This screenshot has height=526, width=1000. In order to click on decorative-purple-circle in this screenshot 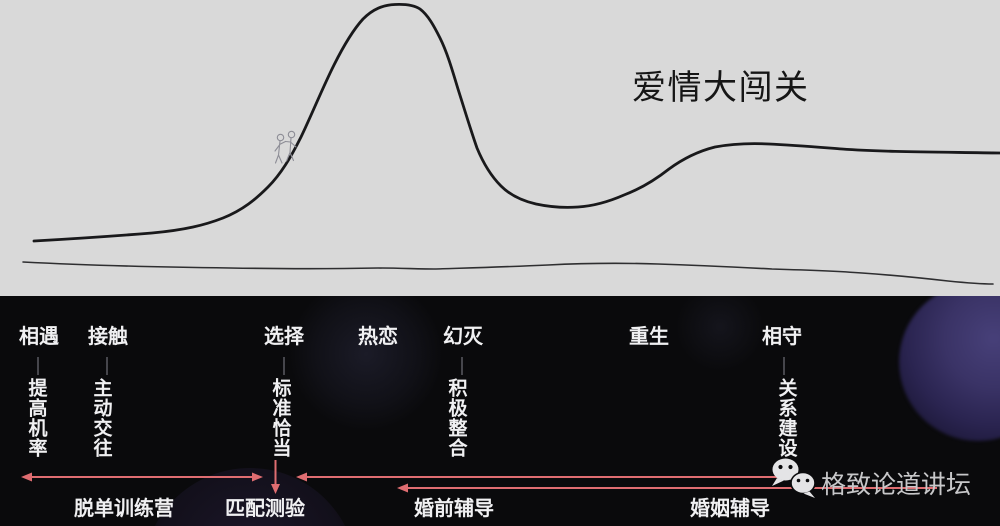, I will do `click(949, 368)`.